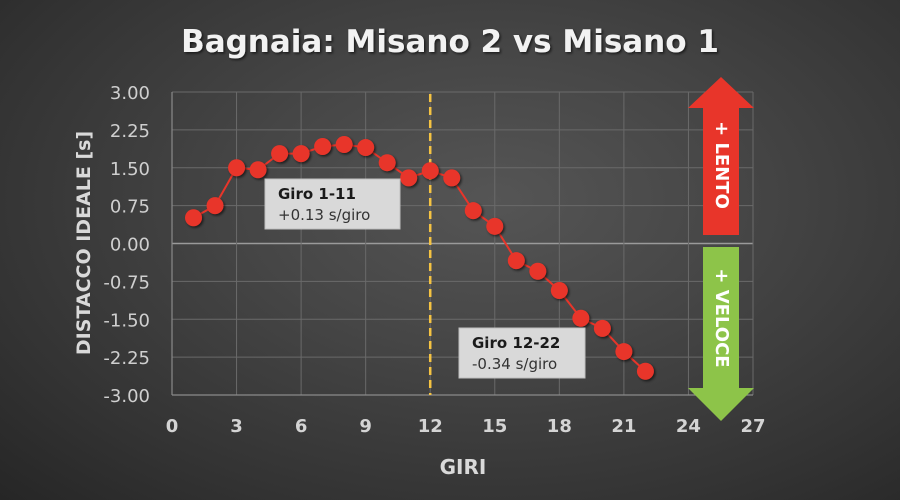 This screenshot has height=500, width=900. Describe the element at coordinates (430, 426) in the screenshot. I see `x-tick-label: 12` at that location.